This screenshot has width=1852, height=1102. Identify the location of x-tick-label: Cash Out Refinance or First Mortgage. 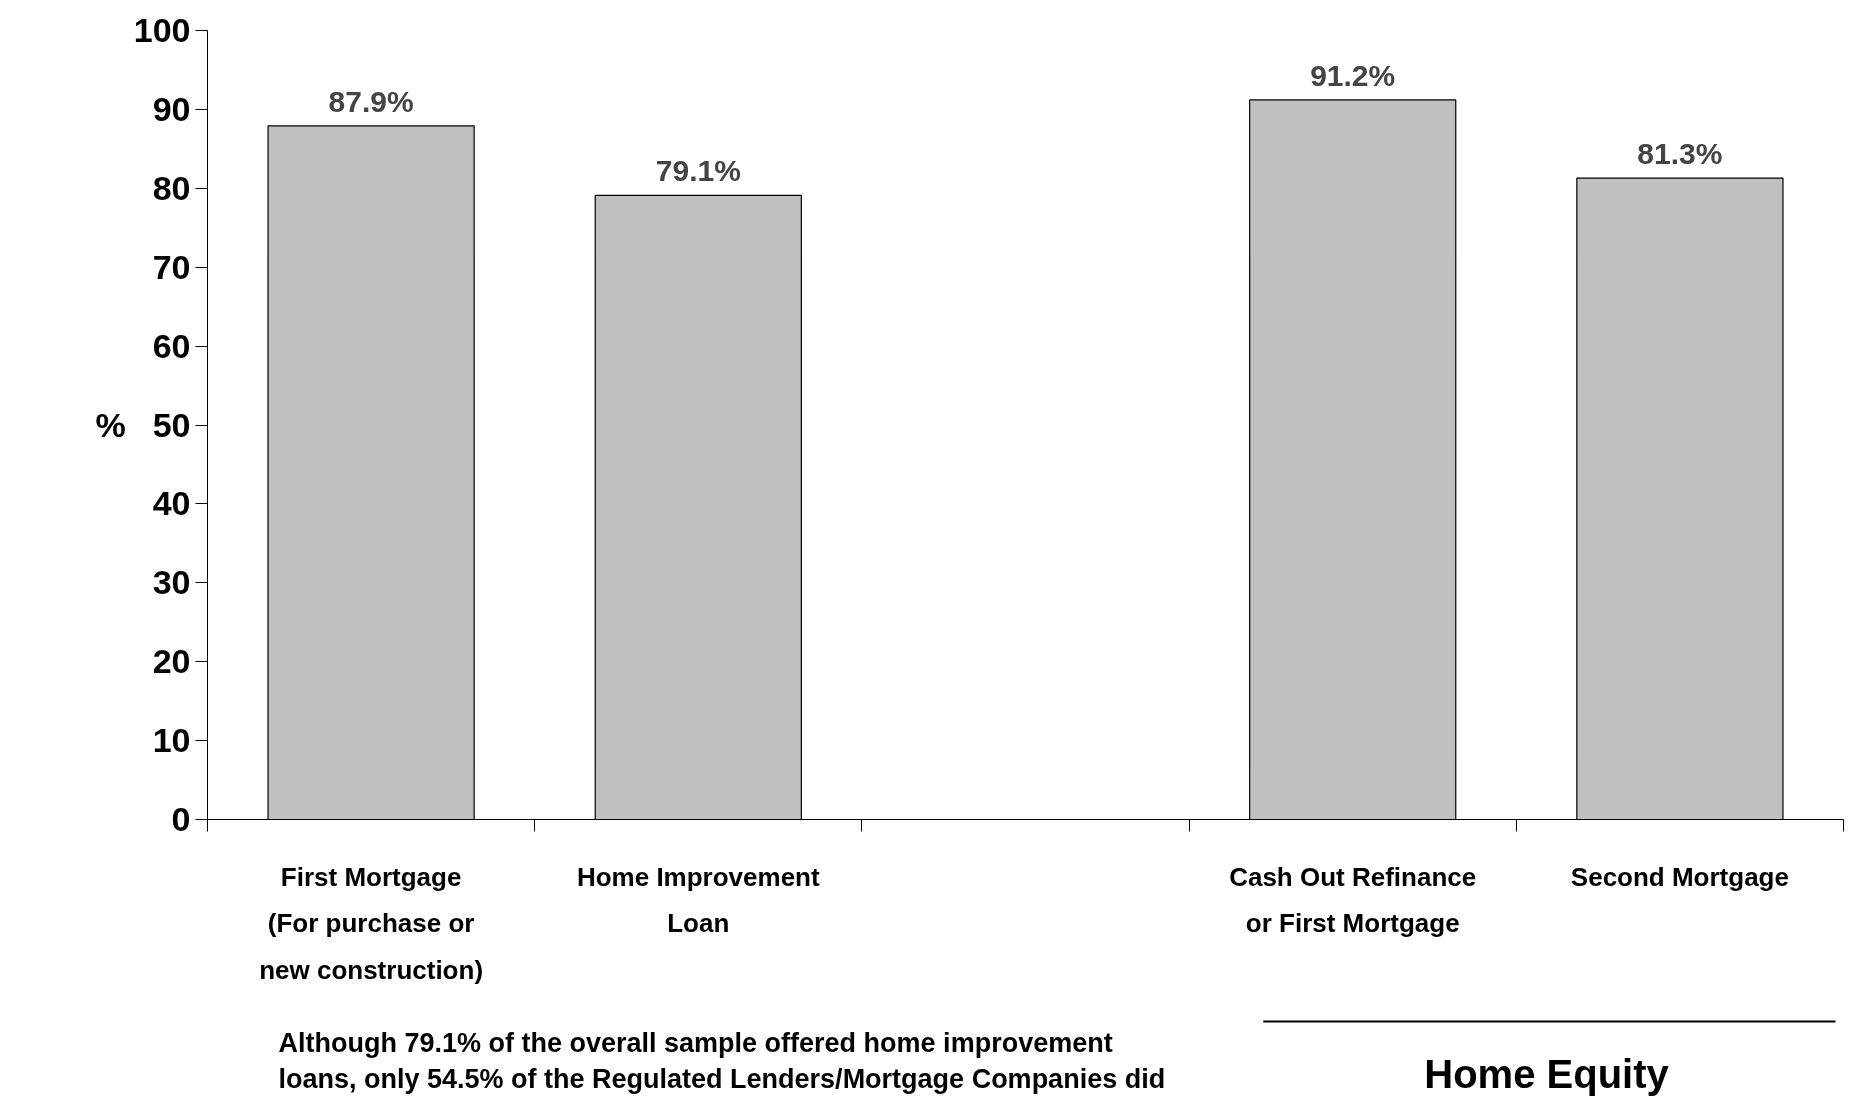
(1353, 899).